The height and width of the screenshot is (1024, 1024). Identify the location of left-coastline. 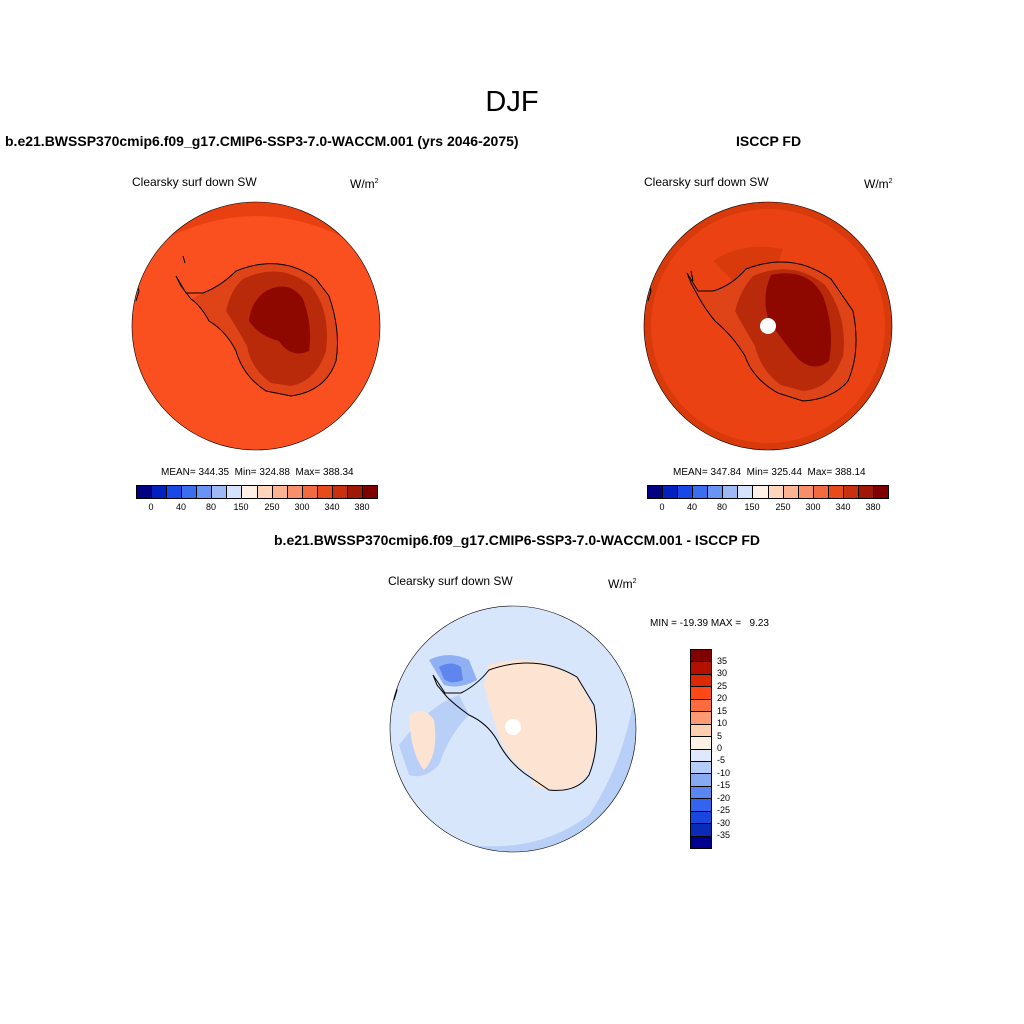
(256, 330).